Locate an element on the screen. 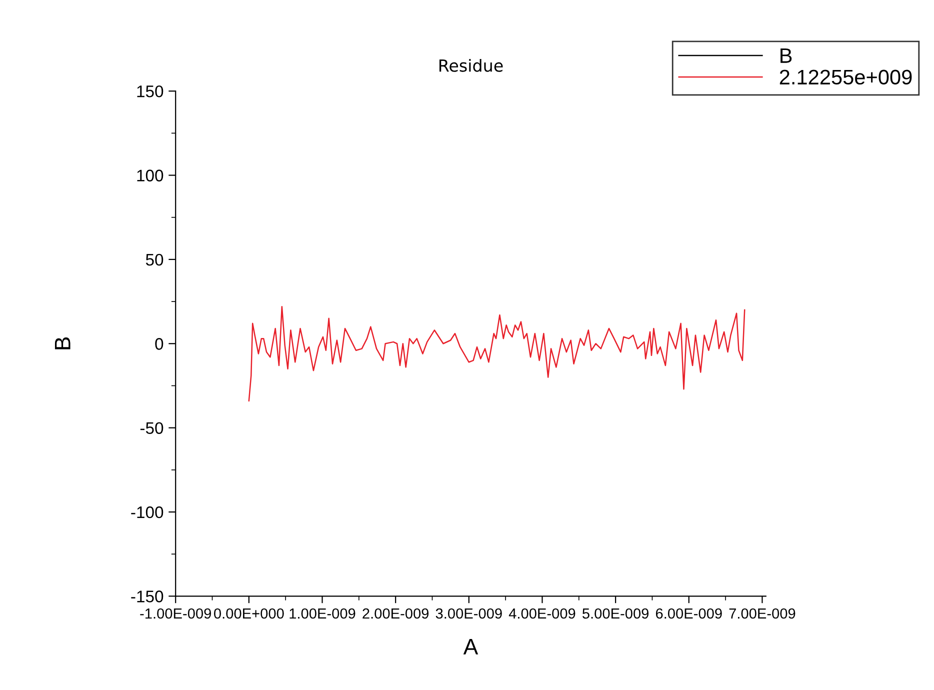 This screenshot has height=690, width=934. y-tick-label: 50 is located at coordinates (155, 260).